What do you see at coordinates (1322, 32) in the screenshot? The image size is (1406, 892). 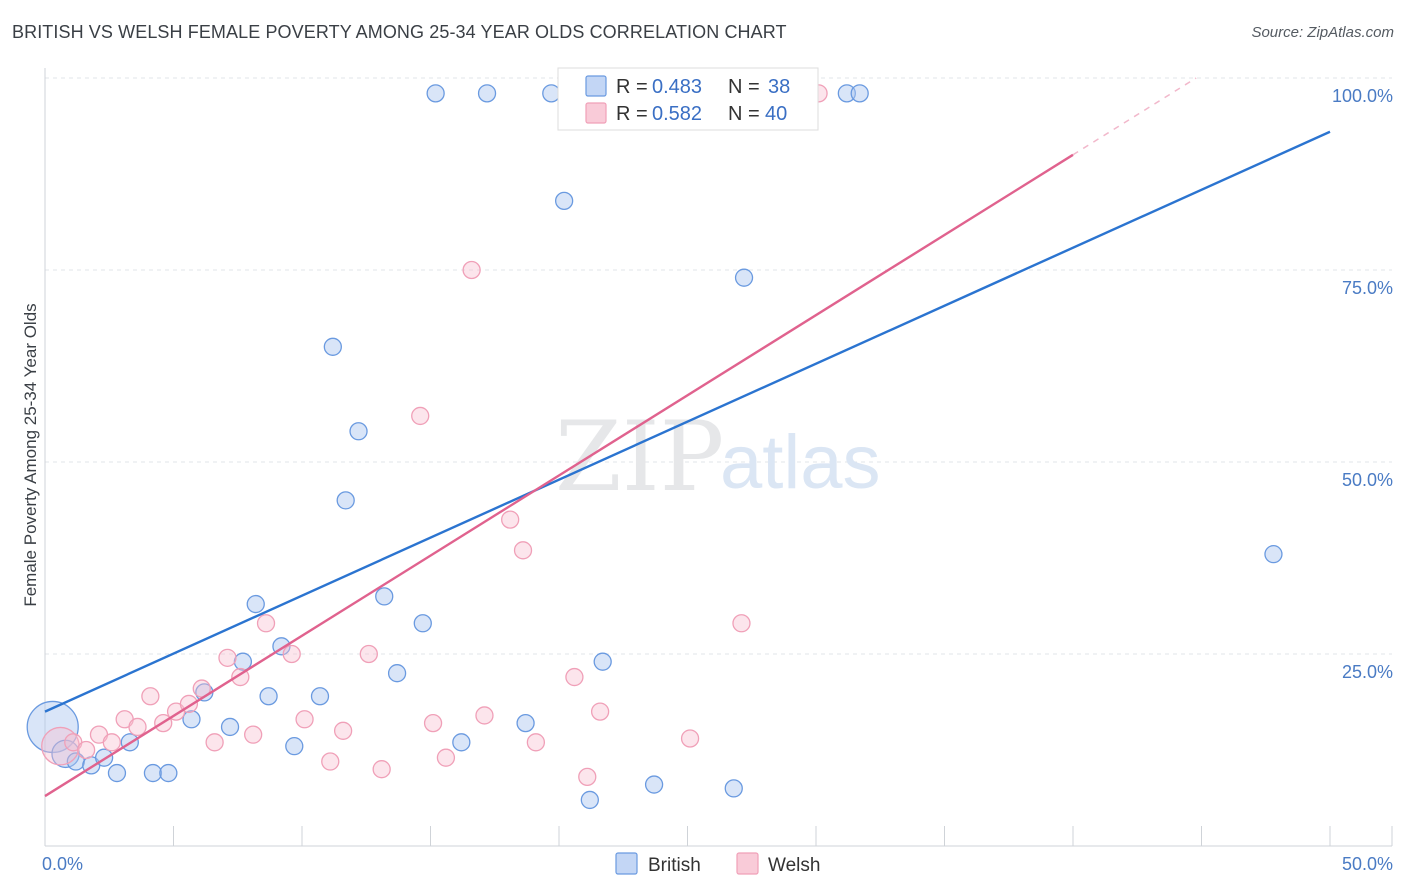 I see `source-credit: Source: ZipAtlas.com` at bounding box center [1322, 32].